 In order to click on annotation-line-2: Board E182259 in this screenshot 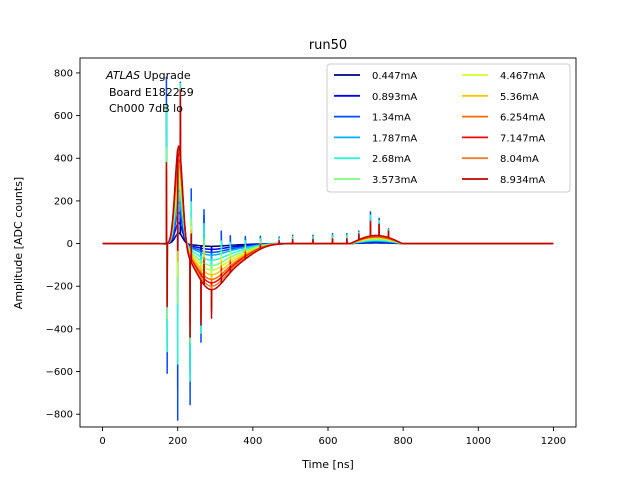, I will do `click(151, 92)`.